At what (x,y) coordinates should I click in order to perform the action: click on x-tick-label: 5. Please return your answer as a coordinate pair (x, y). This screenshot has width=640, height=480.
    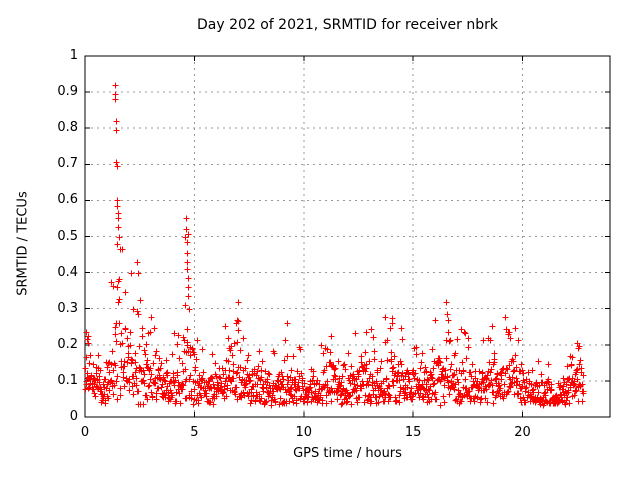
    Looking at the image, I should click on (194, 432).